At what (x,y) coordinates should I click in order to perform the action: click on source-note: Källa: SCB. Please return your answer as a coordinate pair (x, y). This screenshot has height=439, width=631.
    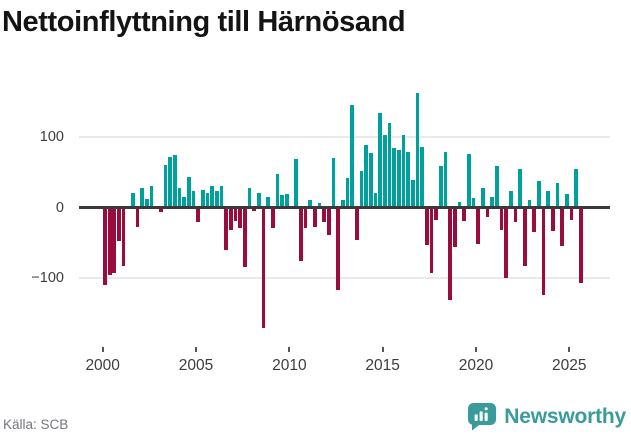
    Looking at the image, I should click on (36, 424).